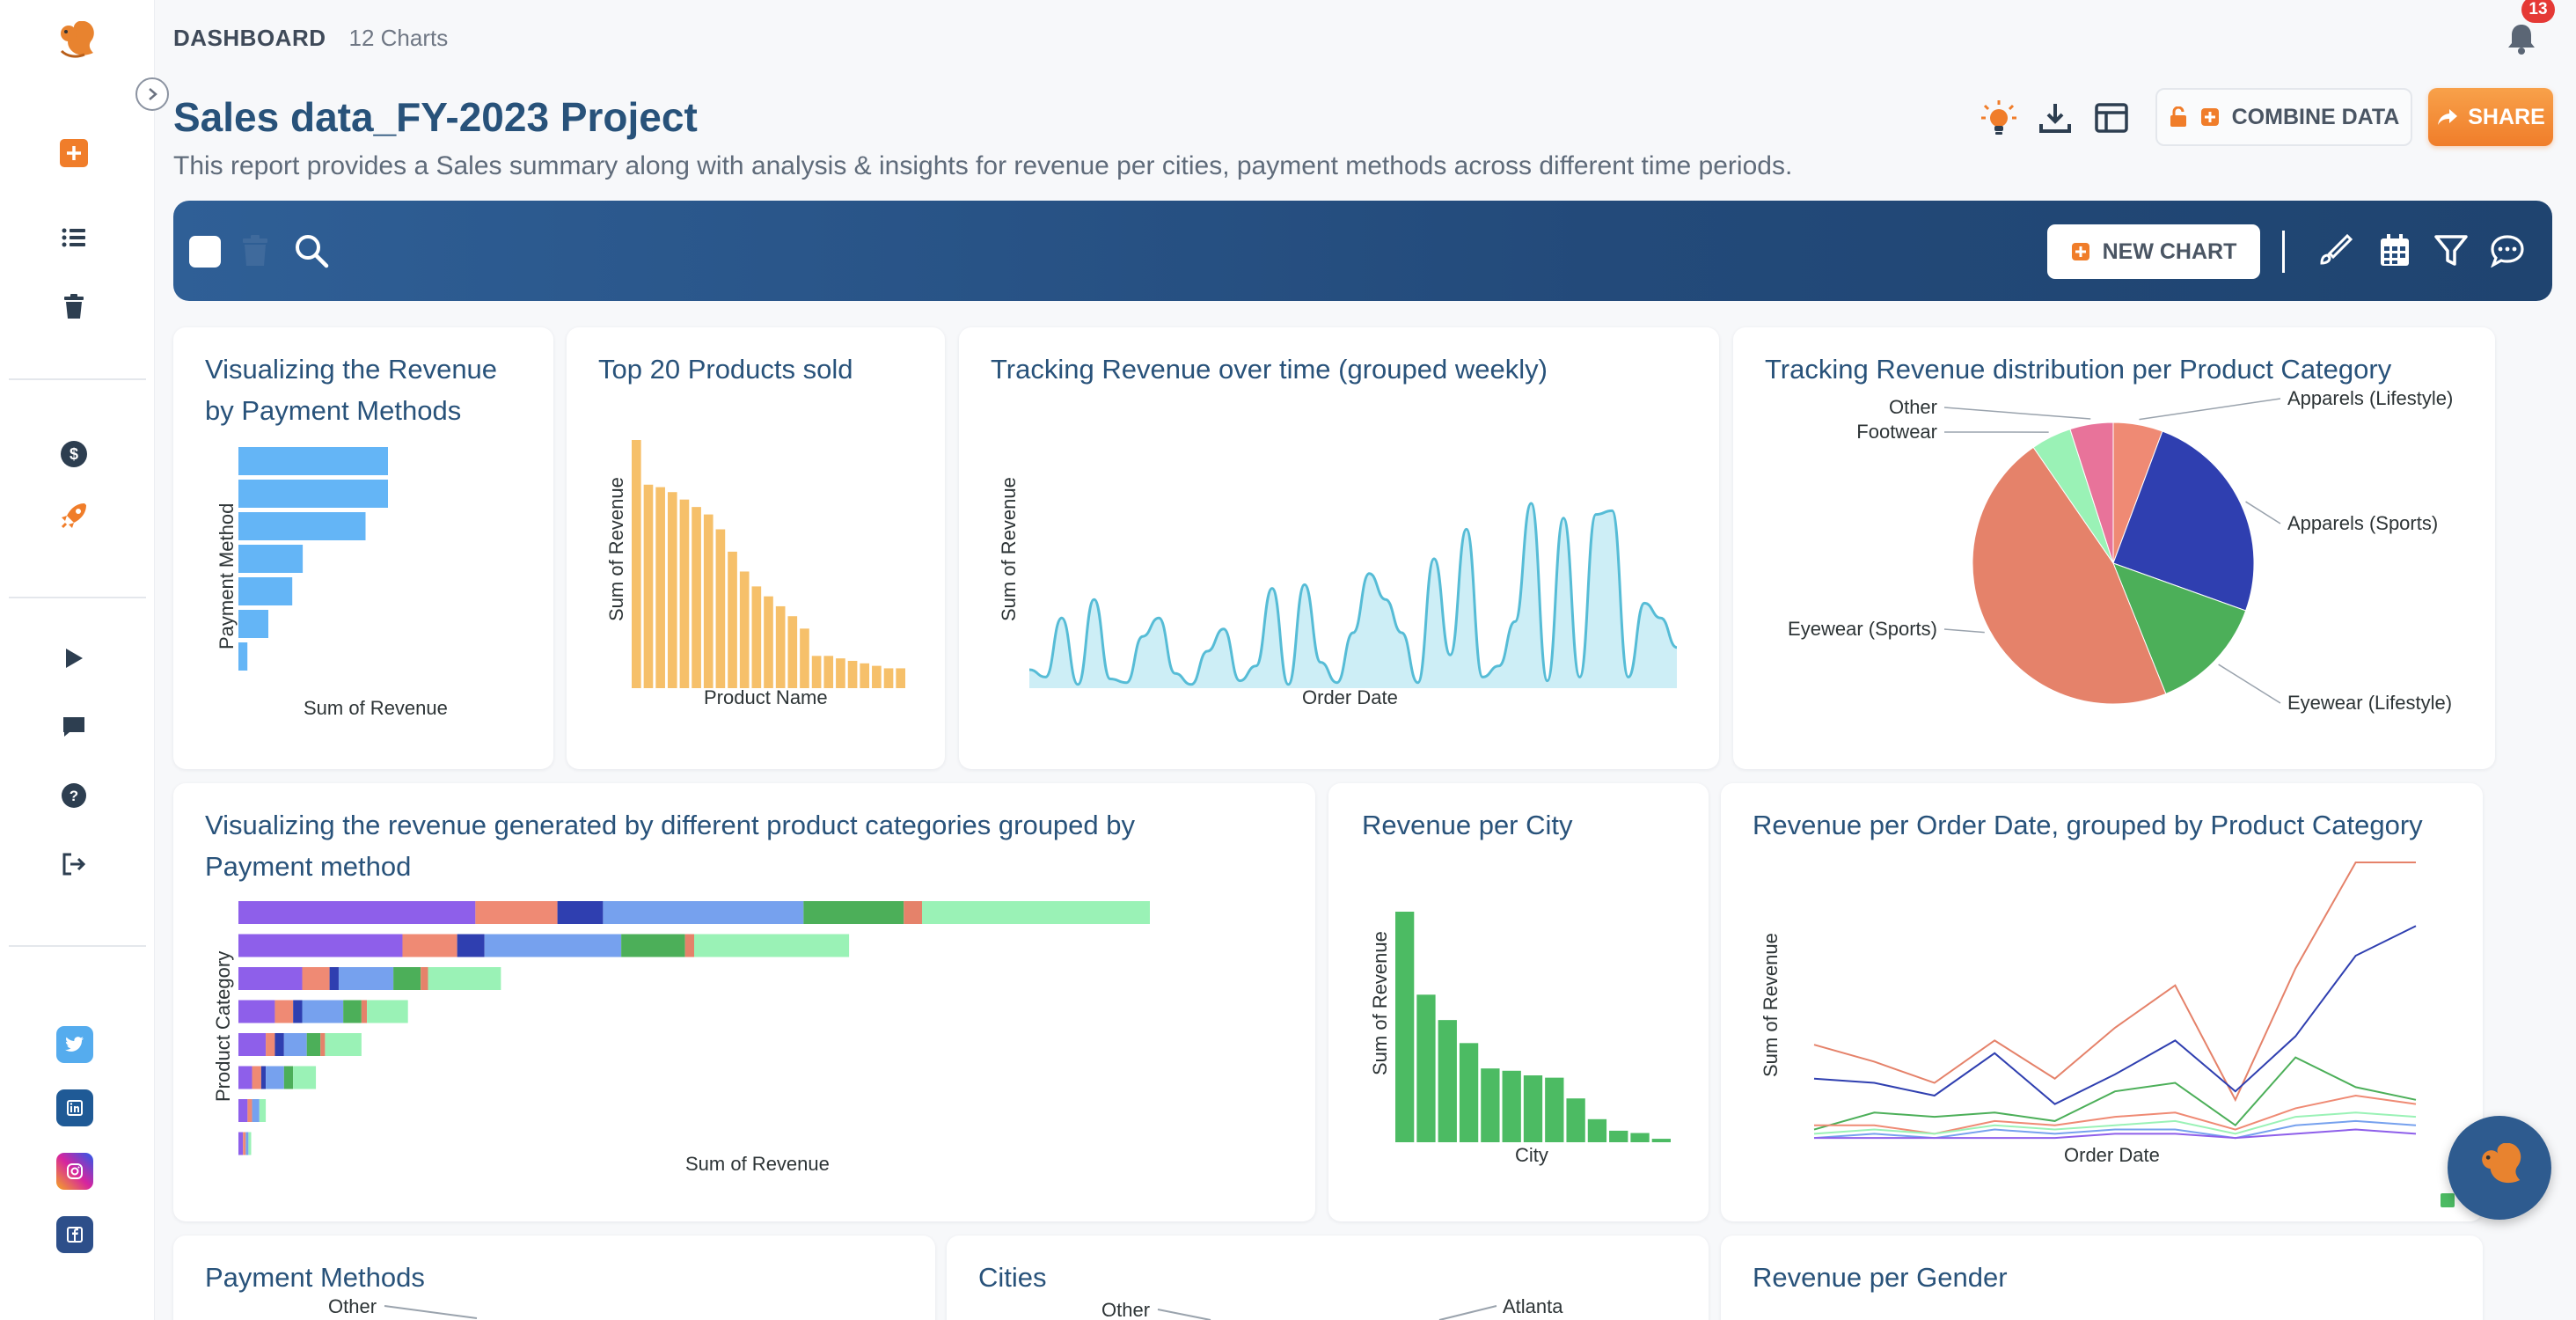 The image size is (2576, 1320). I want to click on new-chart-button: NEW CHART, so click(2153, 252).